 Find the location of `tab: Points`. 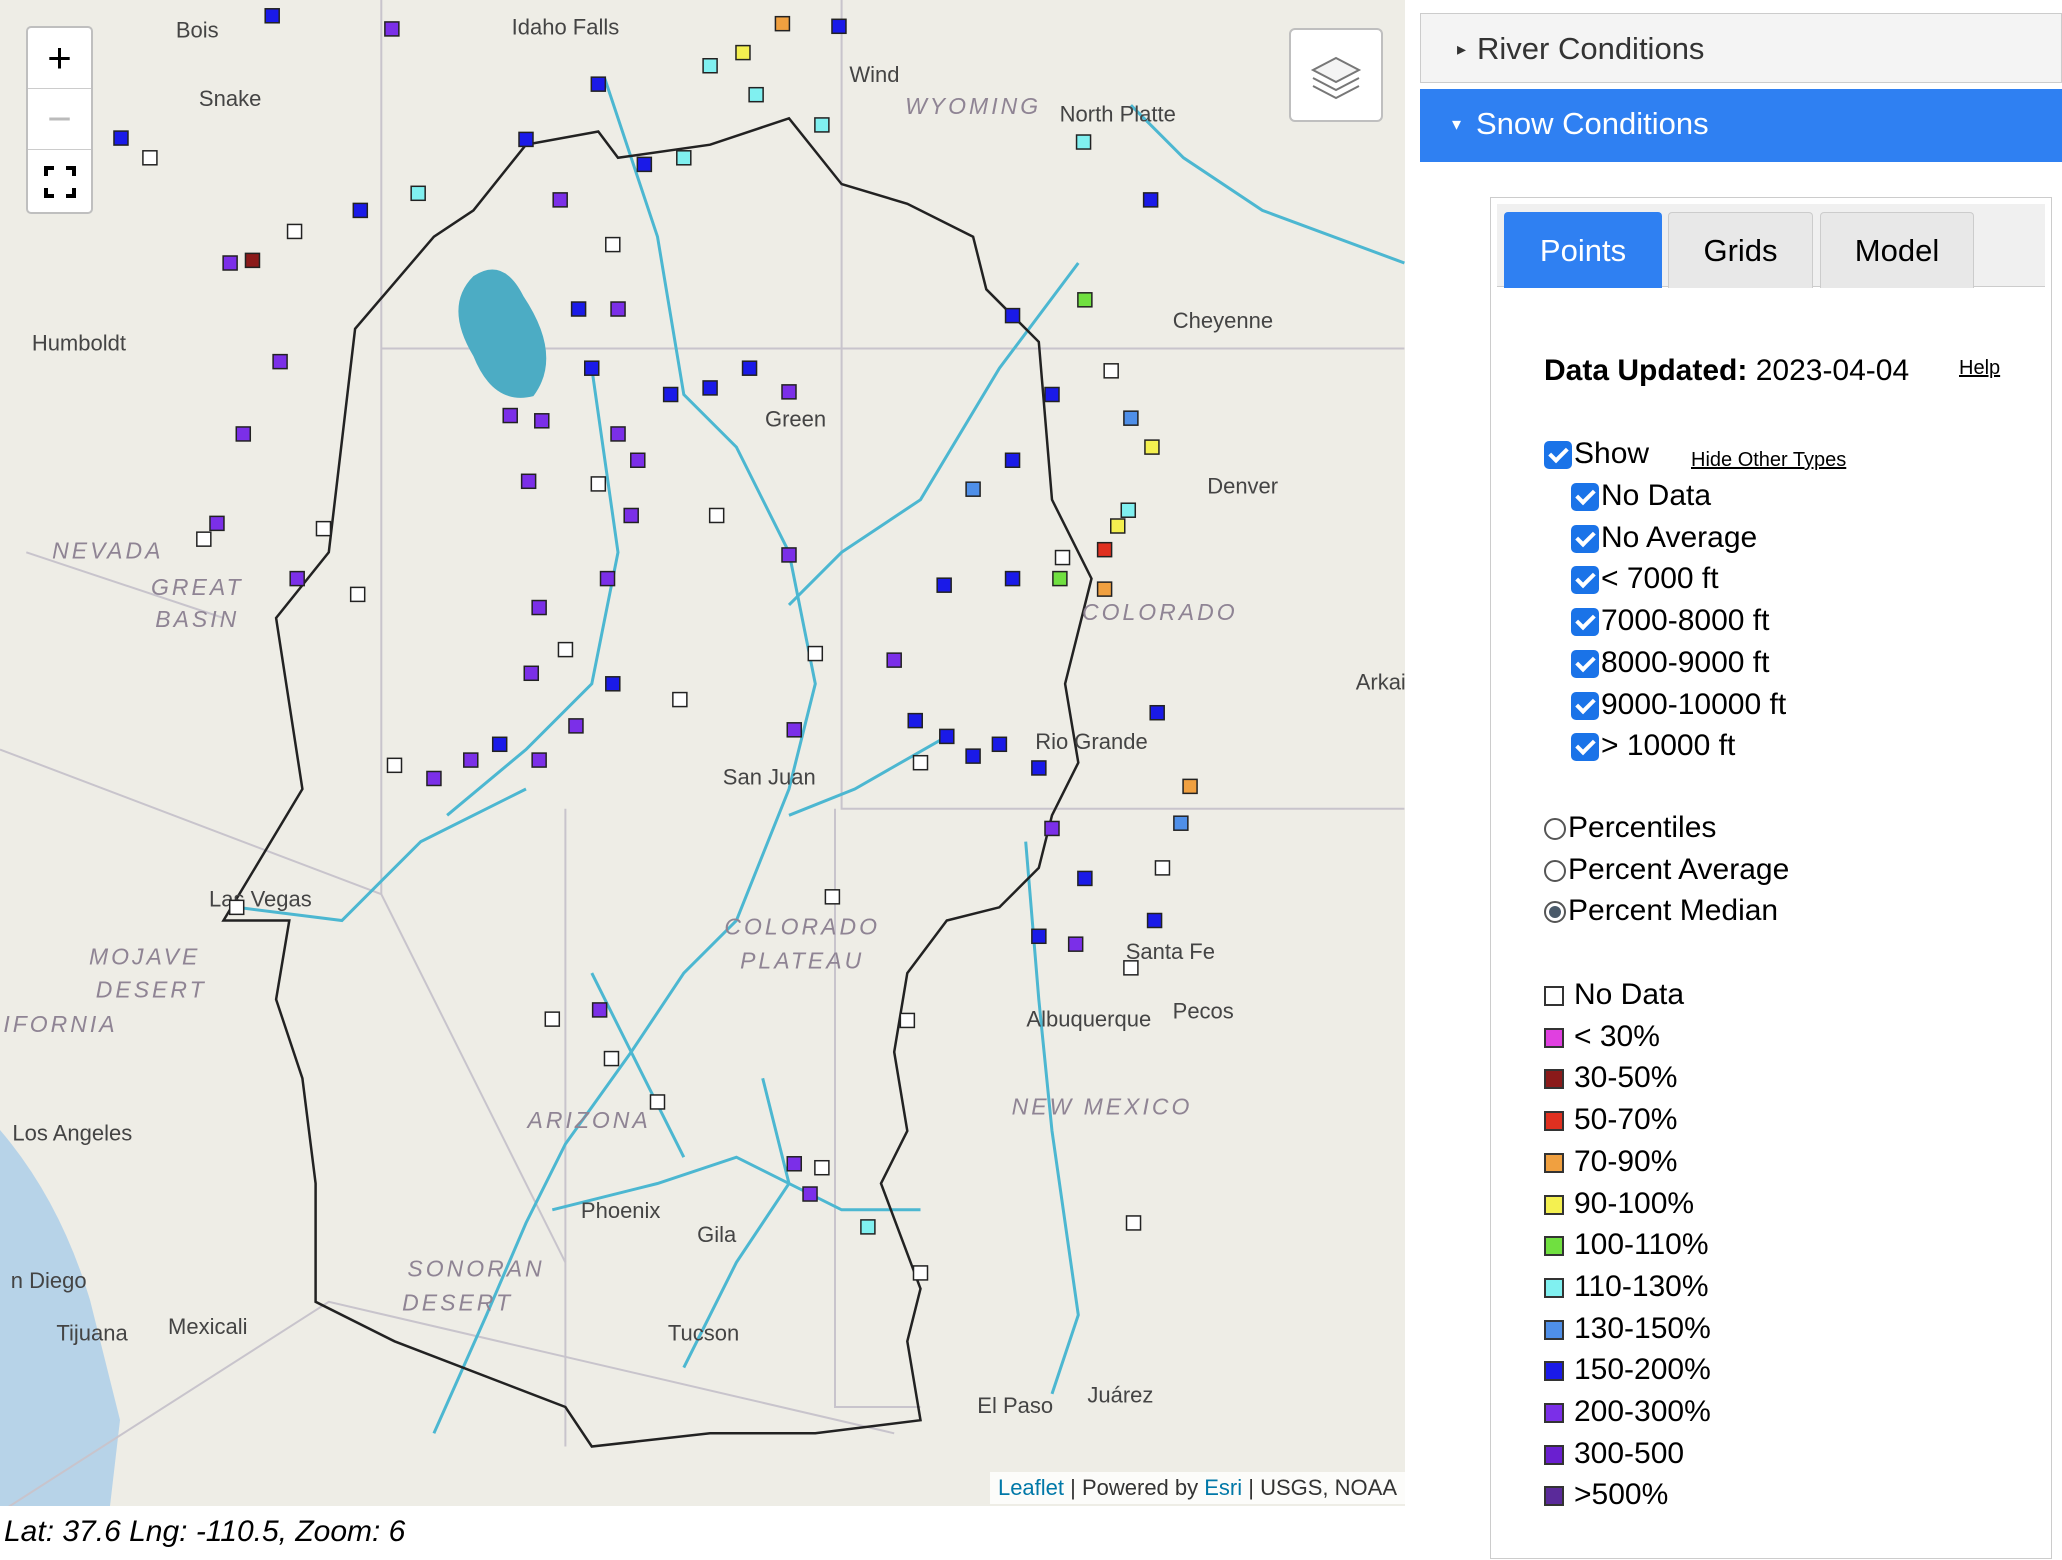

tab: Points is located at coordinates (1583, 250).